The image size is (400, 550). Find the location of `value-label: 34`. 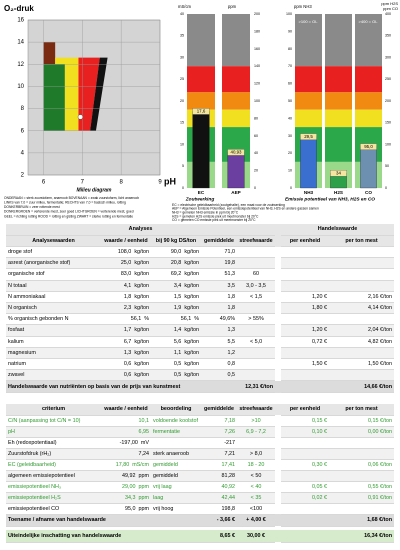

value-label: 34 is located at coordinates (338, 172).